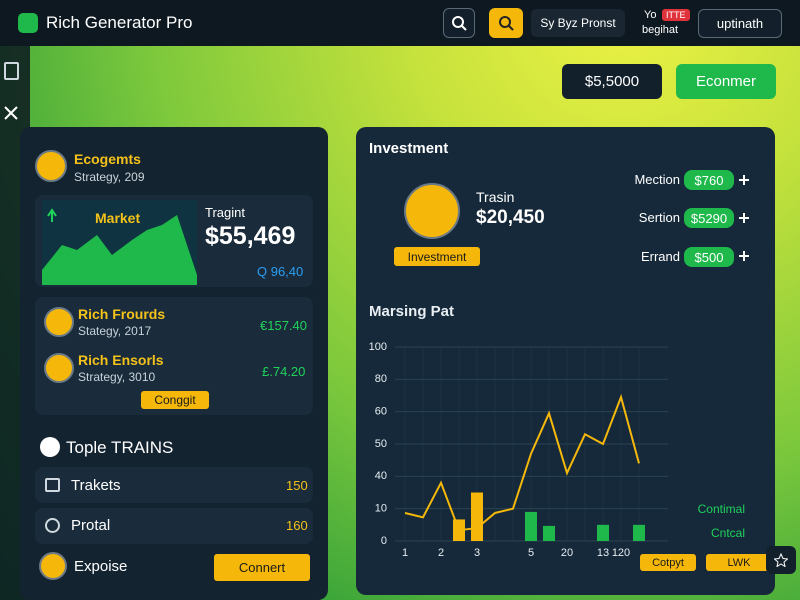 This screenshot has height=600, width=800. What do you see at coordinates (262, 567) in the screenshot?
I see `footer-button: Connert` at bounding box center [262, 567].